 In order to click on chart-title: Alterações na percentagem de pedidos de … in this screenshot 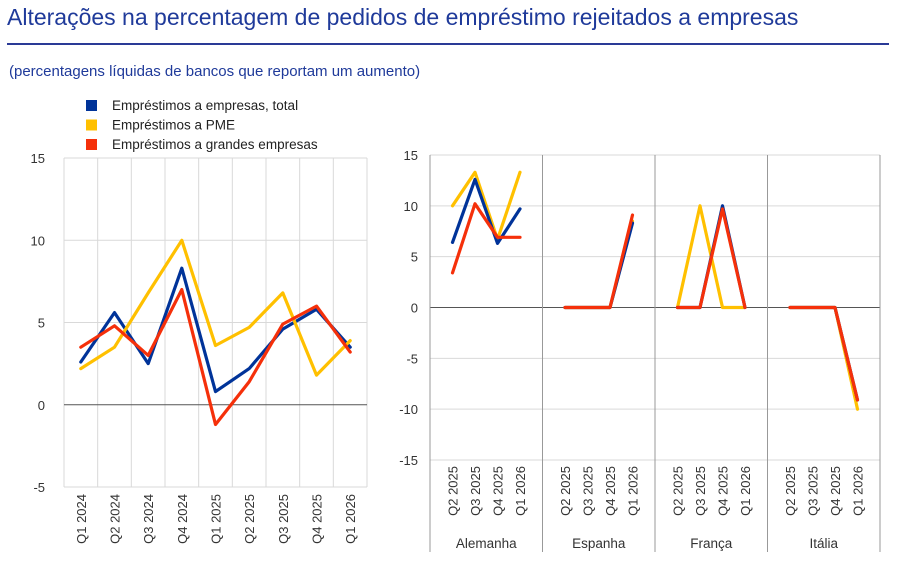, I will do `click(403, 17)`.